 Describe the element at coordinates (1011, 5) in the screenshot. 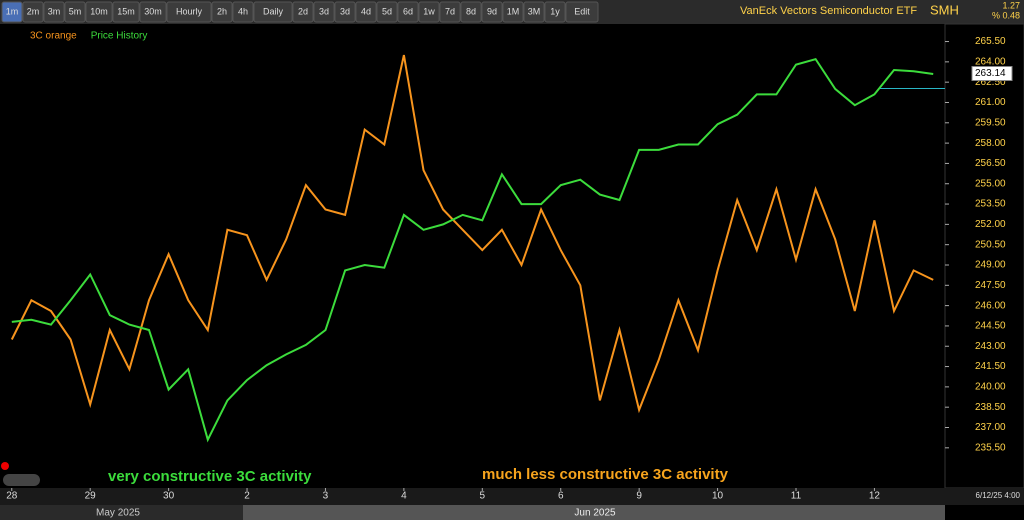

I see `change: 1.27` at that location.